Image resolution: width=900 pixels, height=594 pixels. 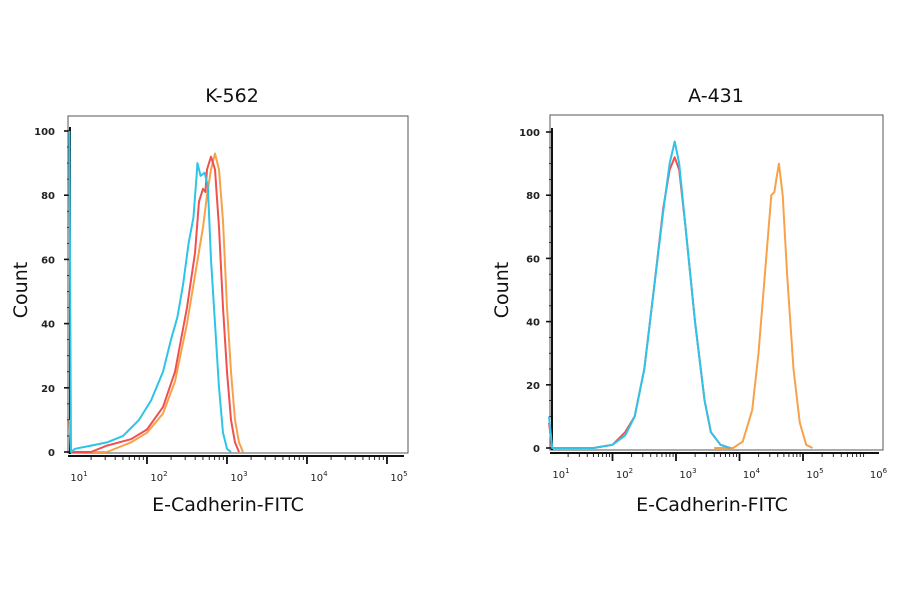 I want to click on chart-title: A-431, so click(x=716, y=96).